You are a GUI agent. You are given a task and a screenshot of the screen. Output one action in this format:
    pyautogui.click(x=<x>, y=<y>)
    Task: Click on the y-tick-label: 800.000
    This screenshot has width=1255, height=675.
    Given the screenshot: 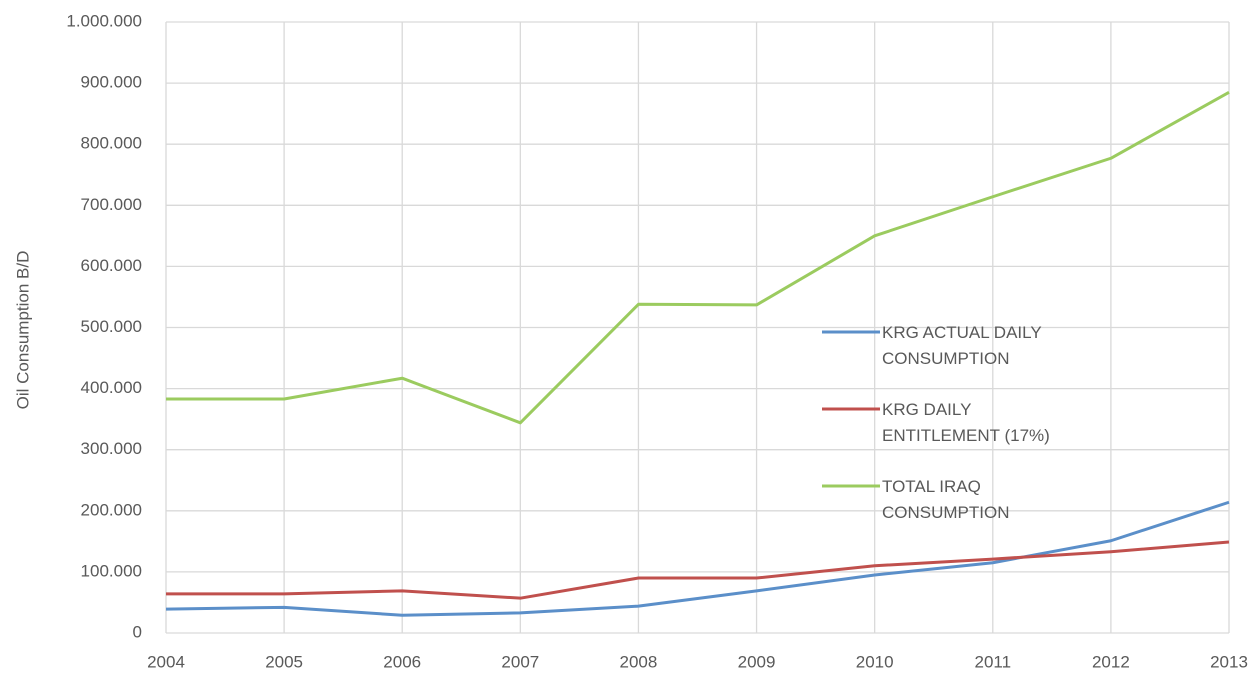 What is the action you would take?
    pyautogui.click(x=111, y=143)
    